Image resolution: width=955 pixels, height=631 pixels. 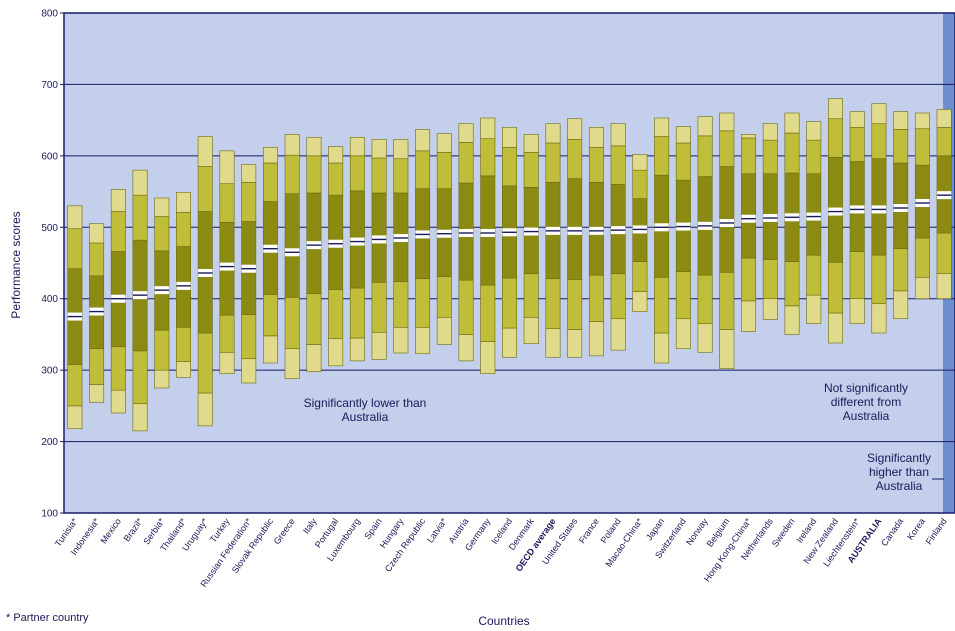 What do you see at coordinates (49, 85) in the screenshot?
I see `y-tick-label: 700` at bounding box center [49, 85].